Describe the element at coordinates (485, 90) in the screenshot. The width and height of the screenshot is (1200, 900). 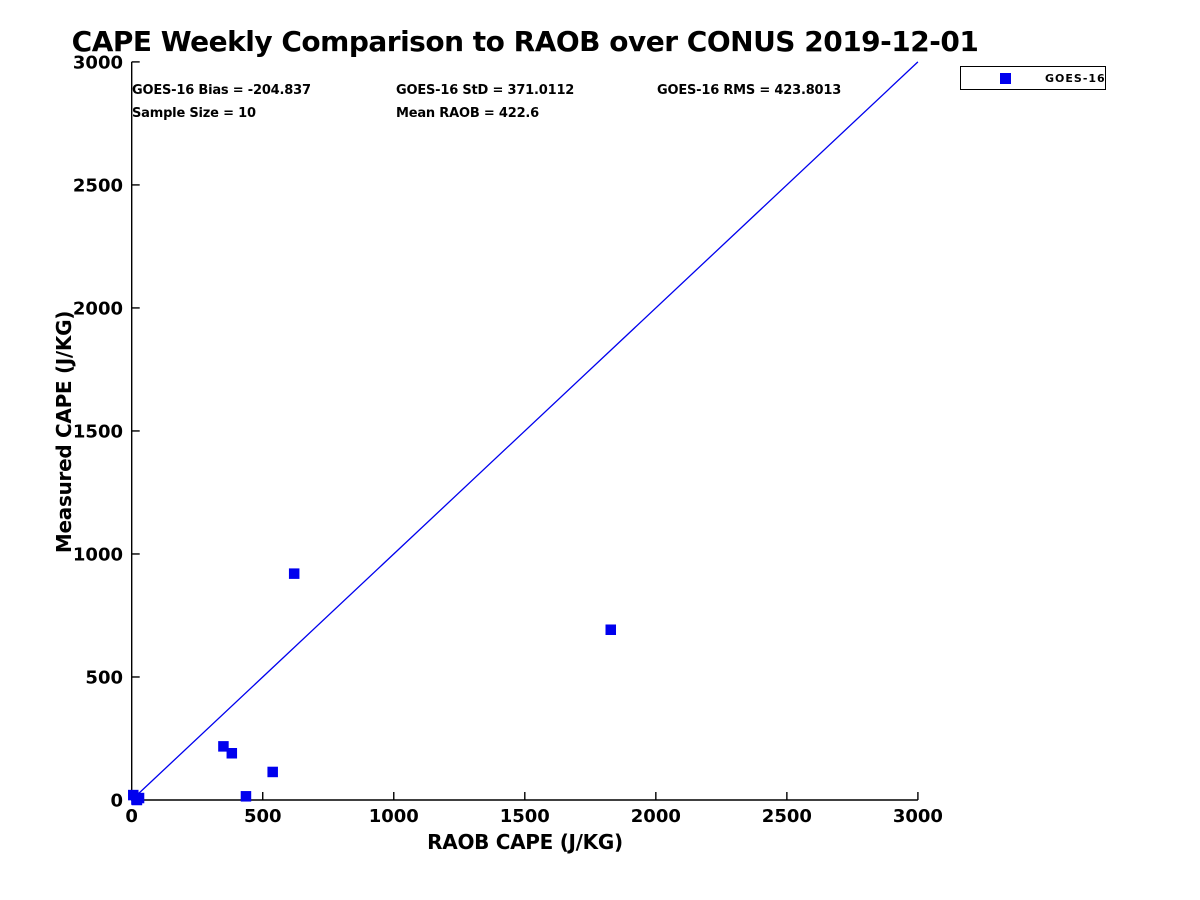
I see `stat-std: GOES-16 StD = 371.0112` at that location.